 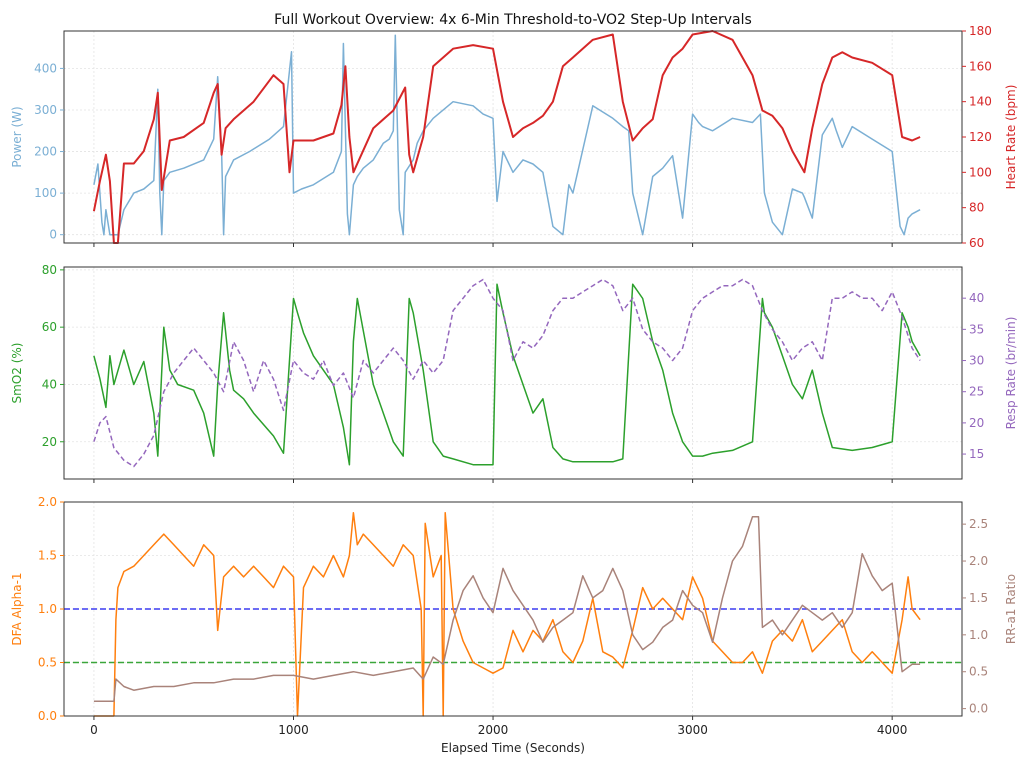 I want to click on y-tick-label: 40, so click(x=49, y=384).